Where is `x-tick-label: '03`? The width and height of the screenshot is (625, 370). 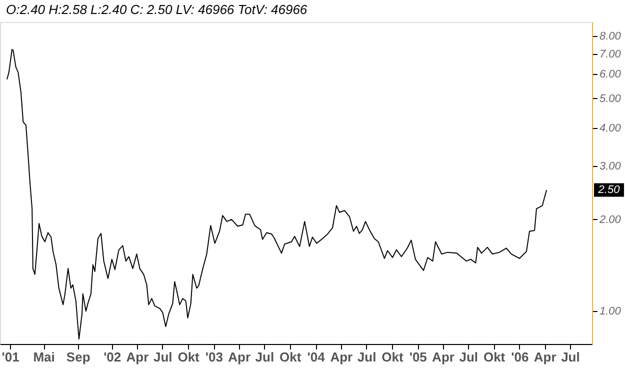 x-tick-label: '03 is located at coordinates (214, 357).